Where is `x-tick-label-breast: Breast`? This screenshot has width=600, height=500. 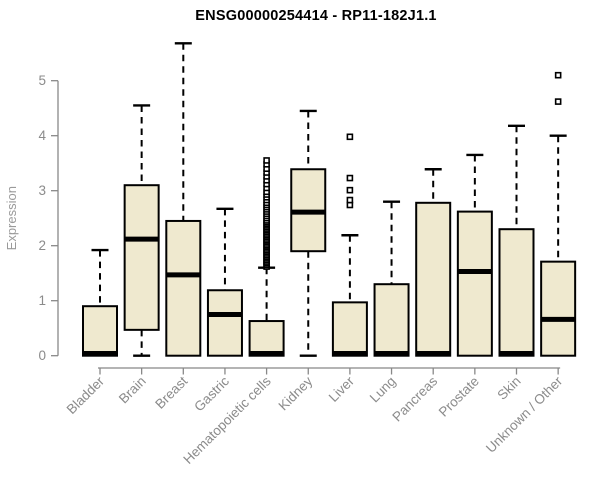 x-tick-label-breast: Breast is located at coordinates (171, 392).